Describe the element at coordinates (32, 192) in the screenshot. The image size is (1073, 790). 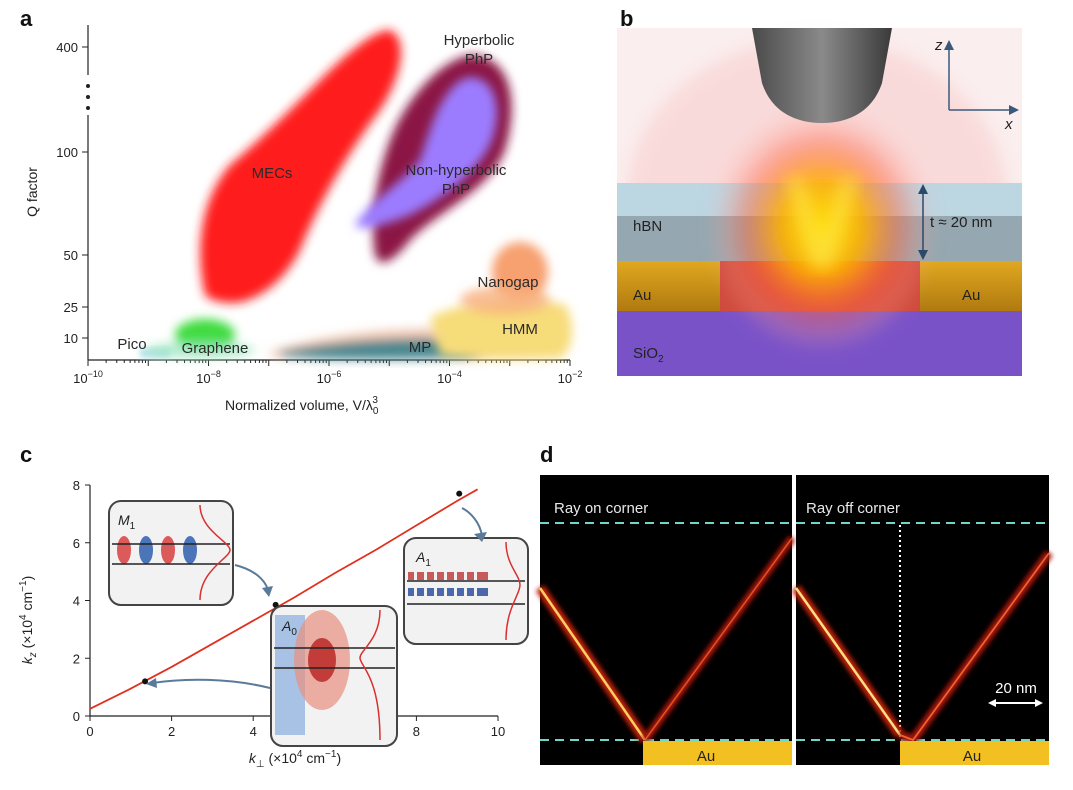
I see `ylabel-a: Q factor` at that location.